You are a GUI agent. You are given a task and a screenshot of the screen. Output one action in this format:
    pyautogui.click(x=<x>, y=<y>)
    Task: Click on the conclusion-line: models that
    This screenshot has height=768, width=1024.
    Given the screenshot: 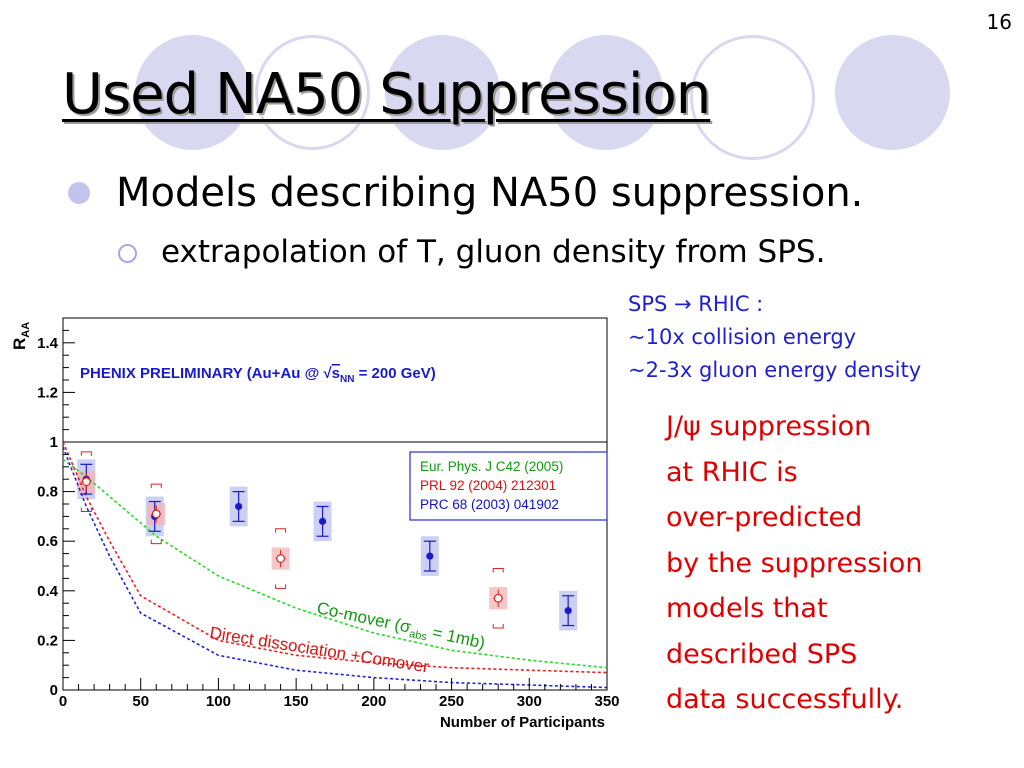 What is the action you would take?
    pyautogui.click(x=747, y=608)
    